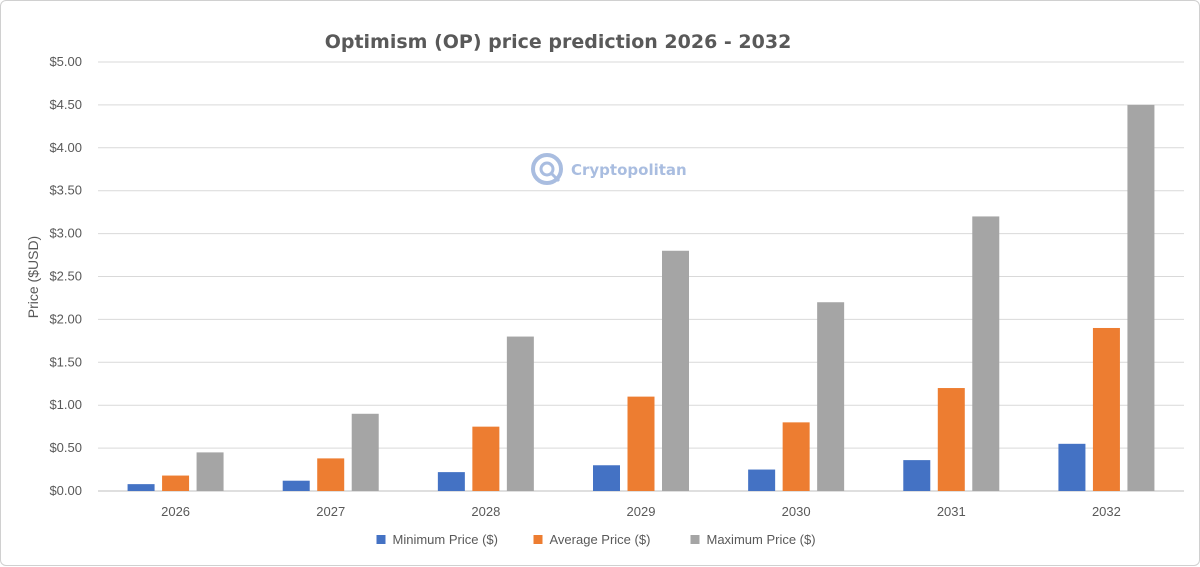  What do you see at coordinates (629, 170) in the screenshot?
I see `watermark-text: Cryptopolitan` at bounding box center [629, 170].